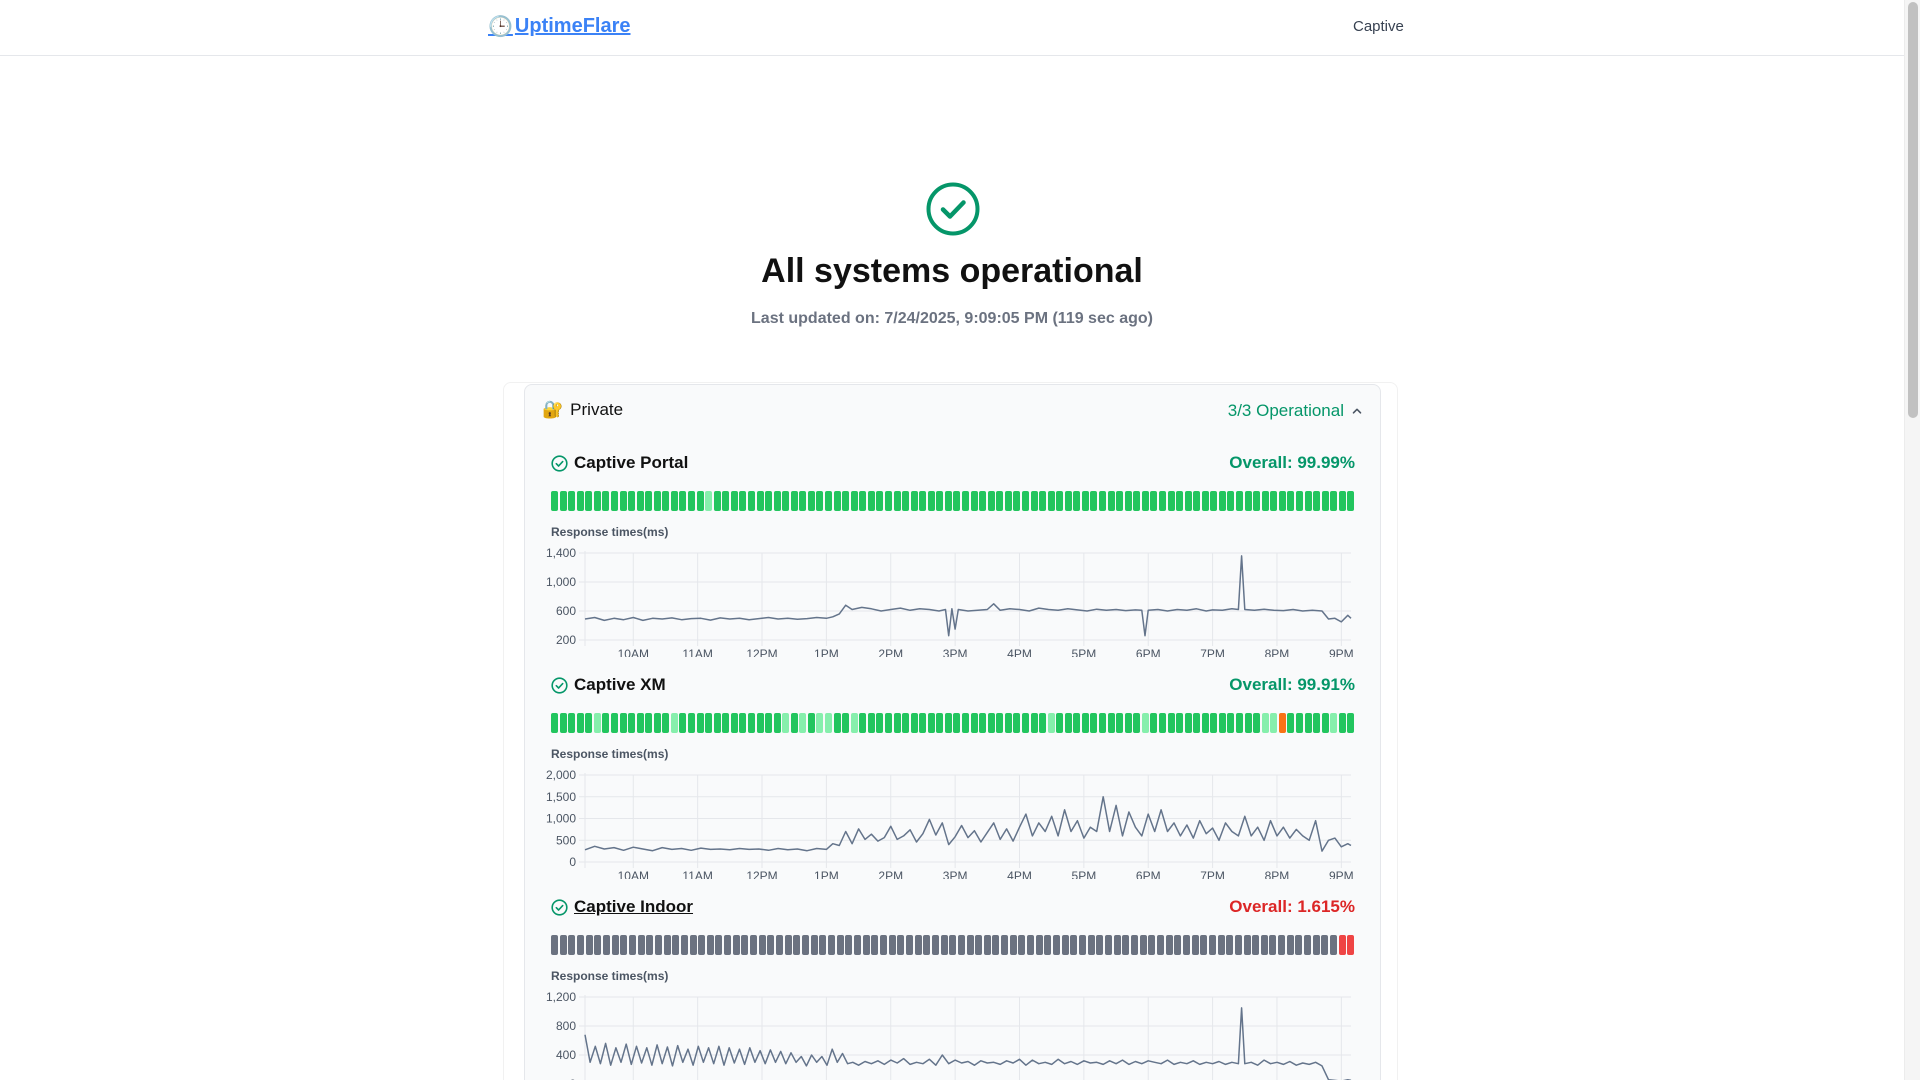  What do you see at coordinates (1295, 411) in the screenshot?
I see `group-status-toggle: 3/3 Operational` at bounding box center [1295, 411].